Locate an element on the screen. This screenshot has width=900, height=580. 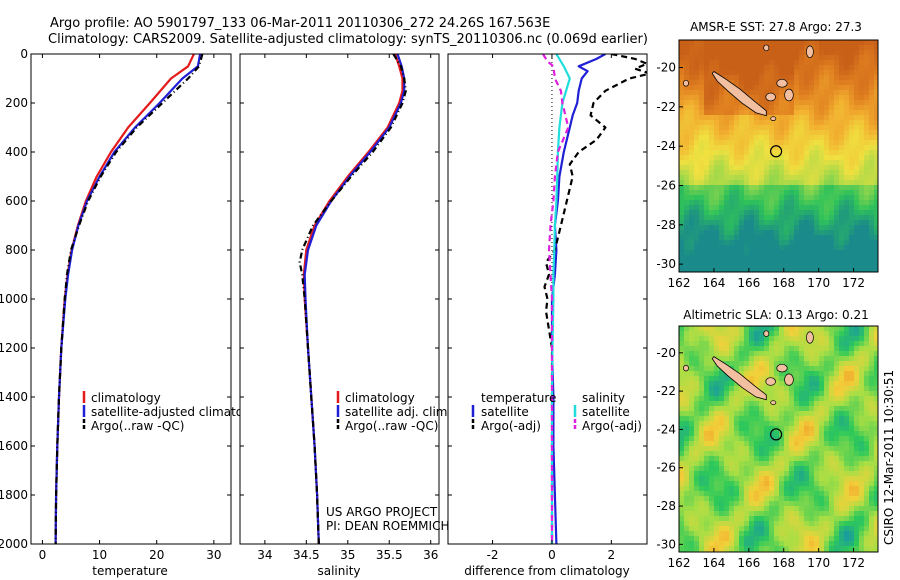
depth-ytick-label: 600 is located at coordinates (16, 201).